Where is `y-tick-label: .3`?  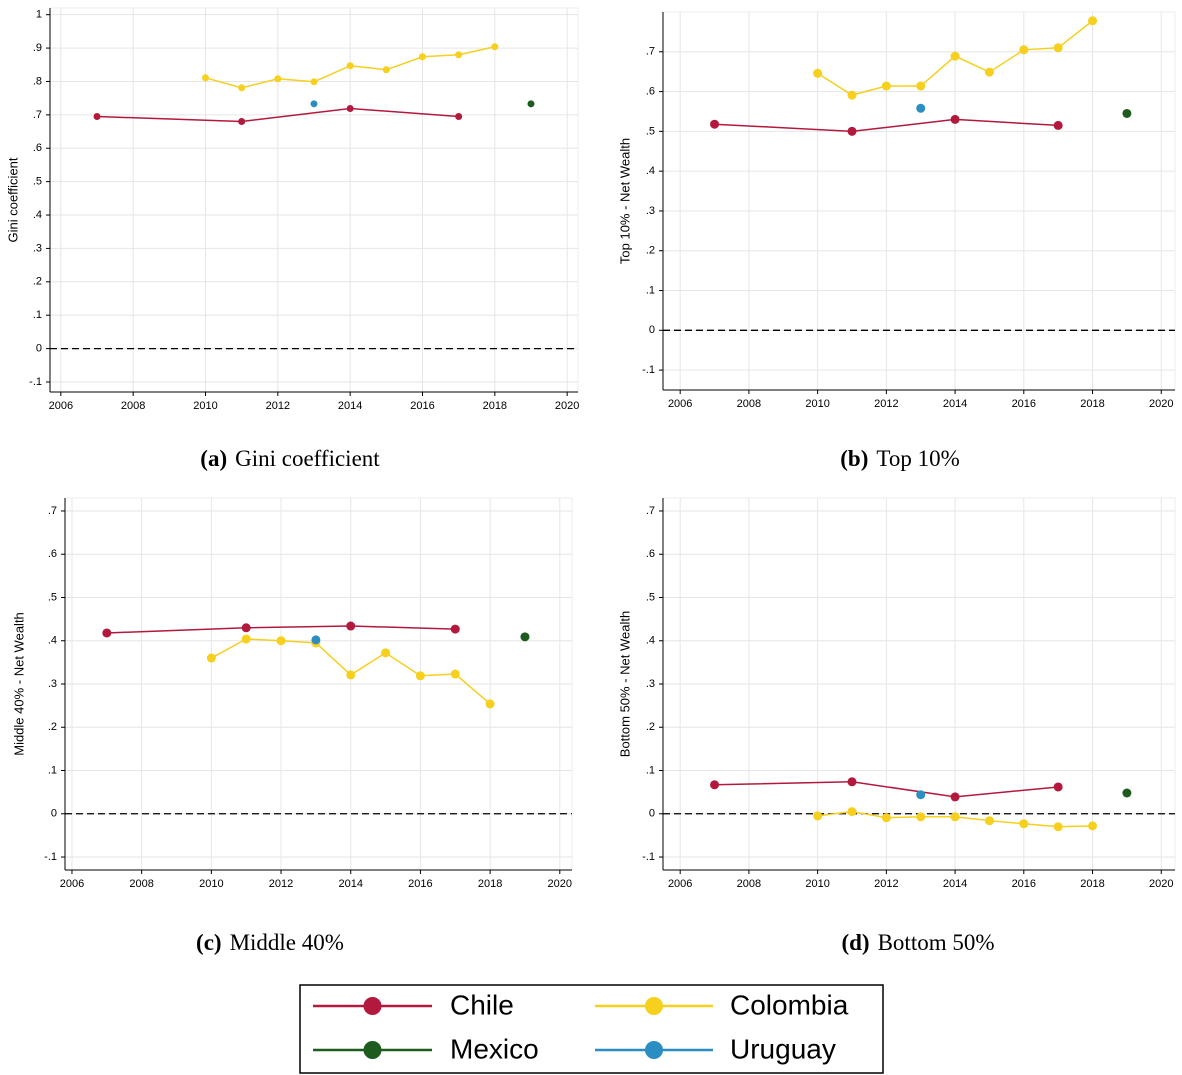
y-tick-label: .3 is located at coordinates (52, 684).